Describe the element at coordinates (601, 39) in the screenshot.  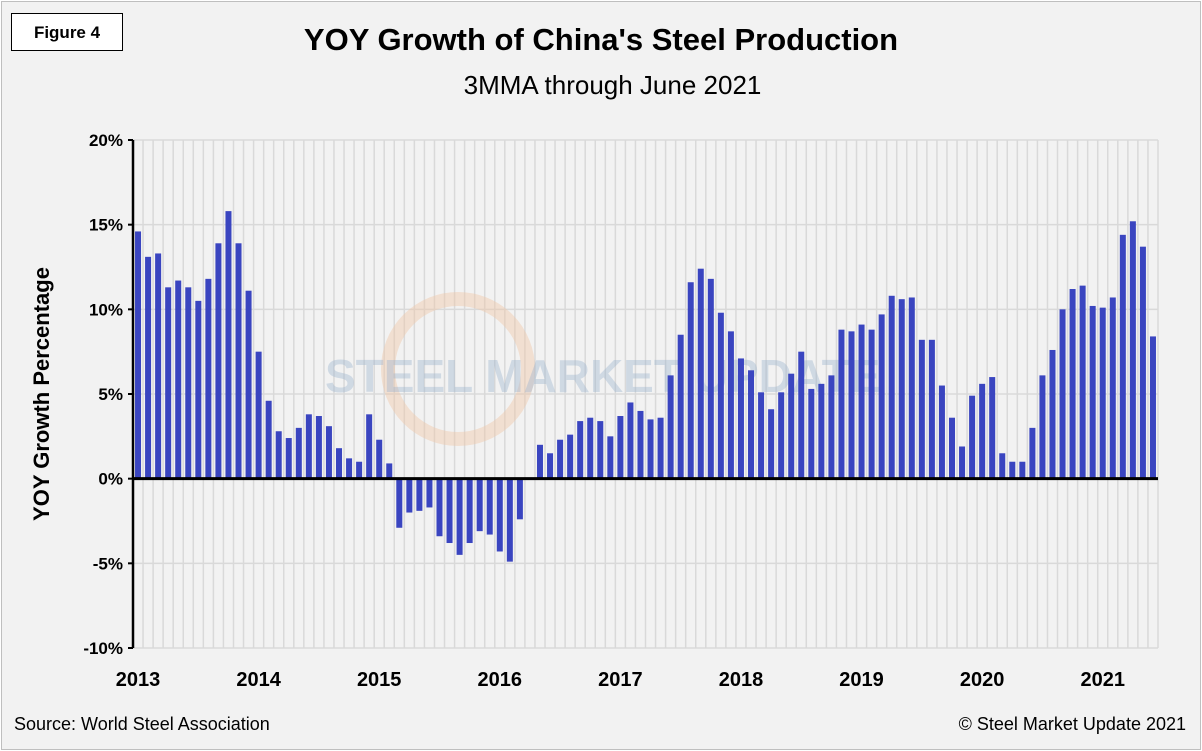
I see `chart-title: YOY Growth of China's Steel Production` at that location.